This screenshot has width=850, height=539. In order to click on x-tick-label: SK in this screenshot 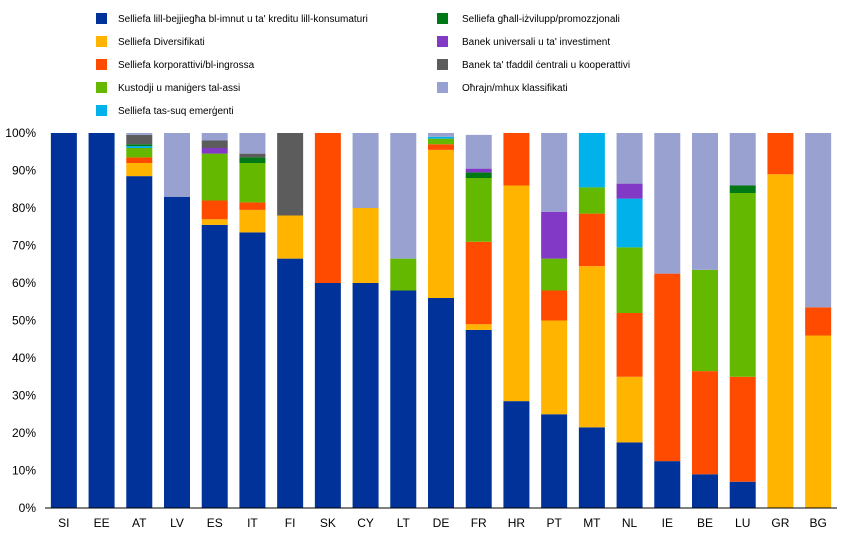, I will do `click(328, 523)`.